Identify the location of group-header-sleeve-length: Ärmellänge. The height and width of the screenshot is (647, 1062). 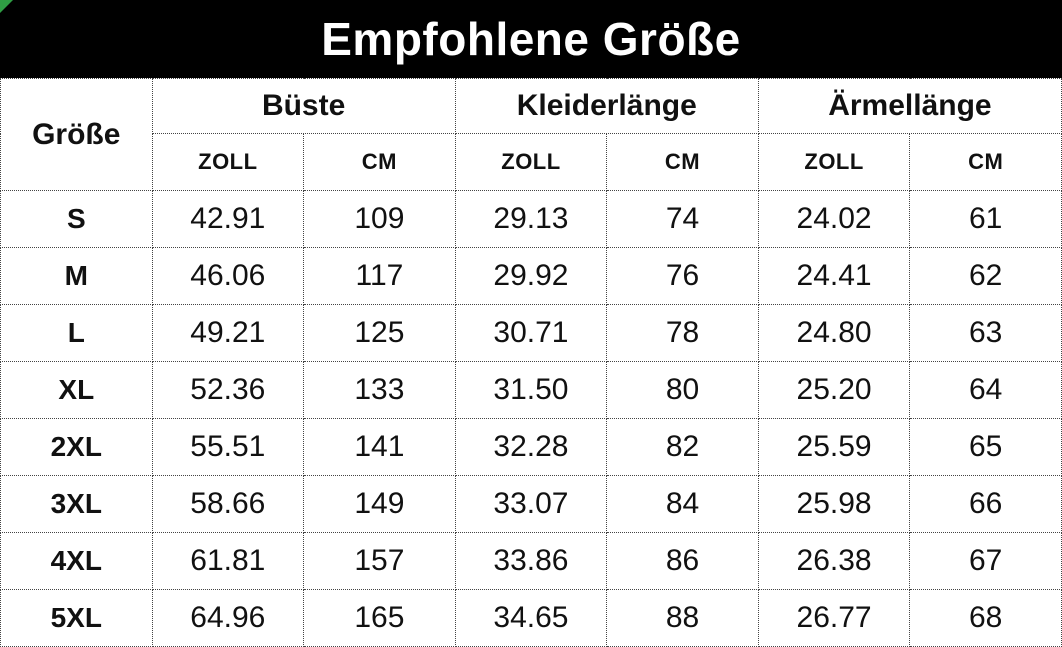
(909, 106).